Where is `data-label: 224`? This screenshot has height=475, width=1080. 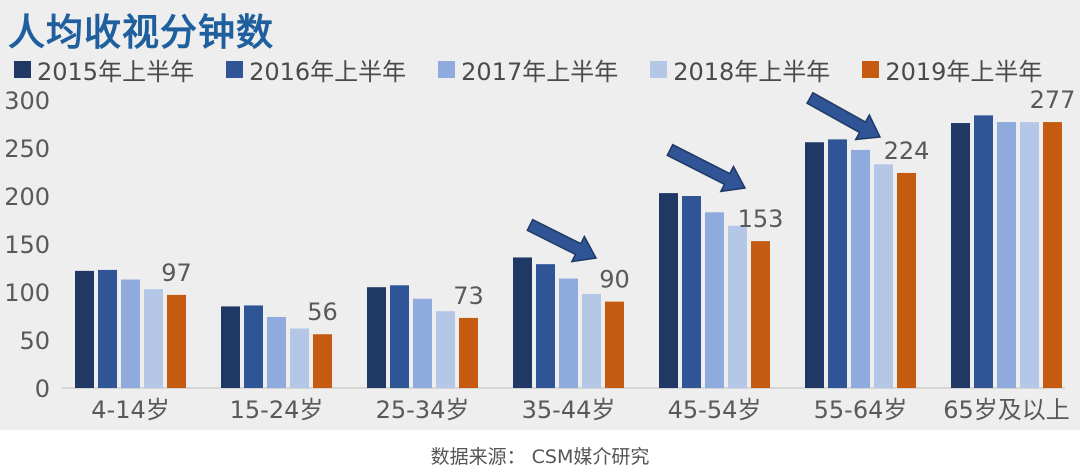 data-label: 224 is located at coordinates (907, 151).